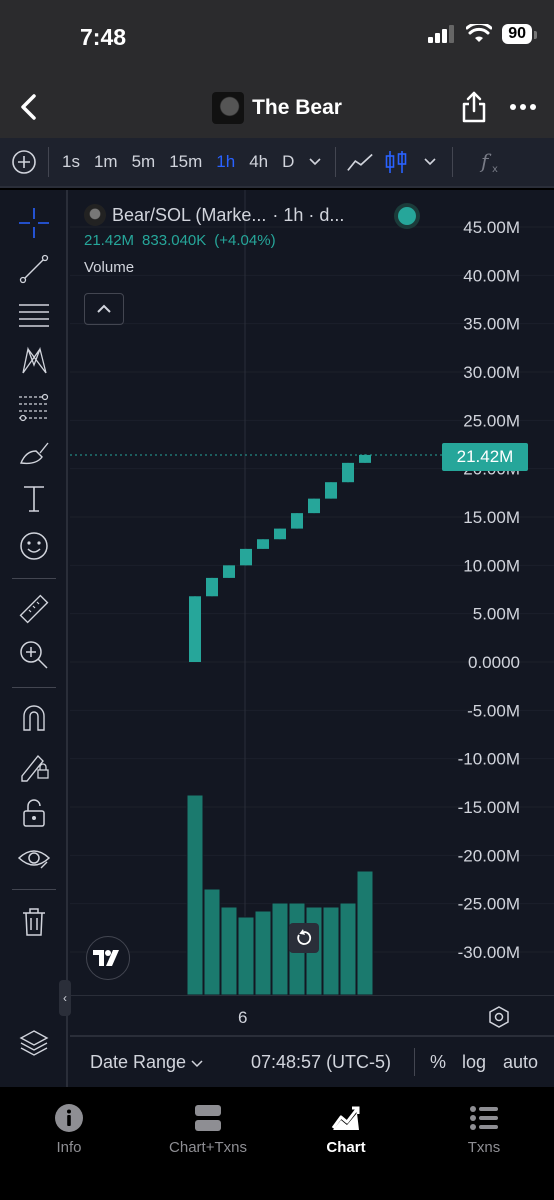  I want to click on drawing-toolbar, so click(34, 638).